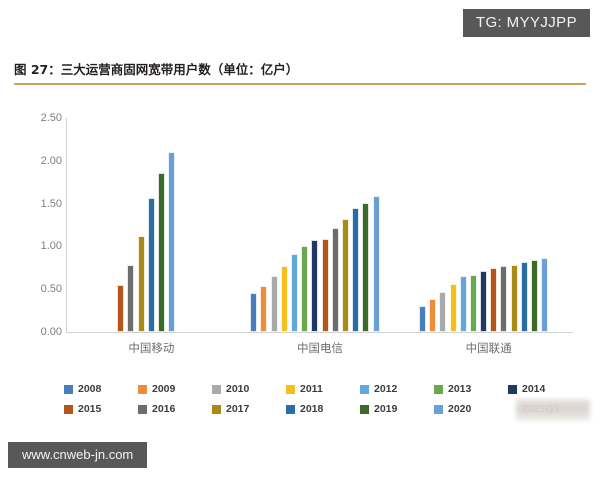 The height and width of the screenshot is (480, 600). Describe the element at coordinates (300, 84) in the screenshot. I see `title-divider` at that location.